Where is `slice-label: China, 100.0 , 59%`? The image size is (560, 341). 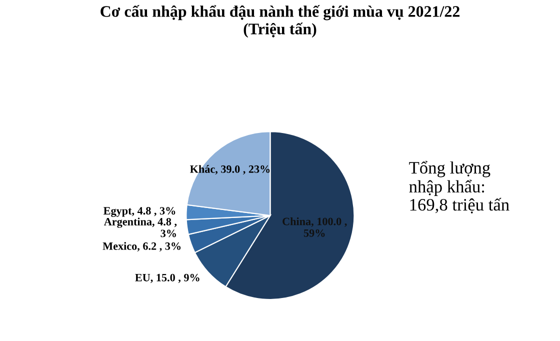
slice-label: China, 100.0 , 59% is located at coordinates (314, 227).